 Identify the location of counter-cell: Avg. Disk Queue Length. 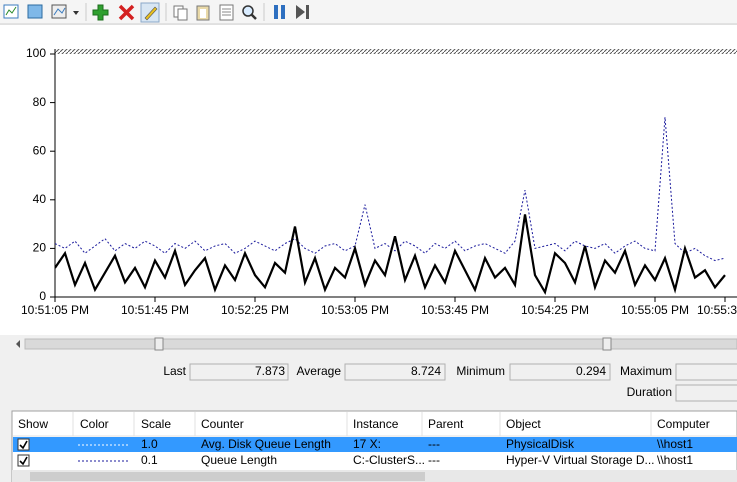
(266, 444).